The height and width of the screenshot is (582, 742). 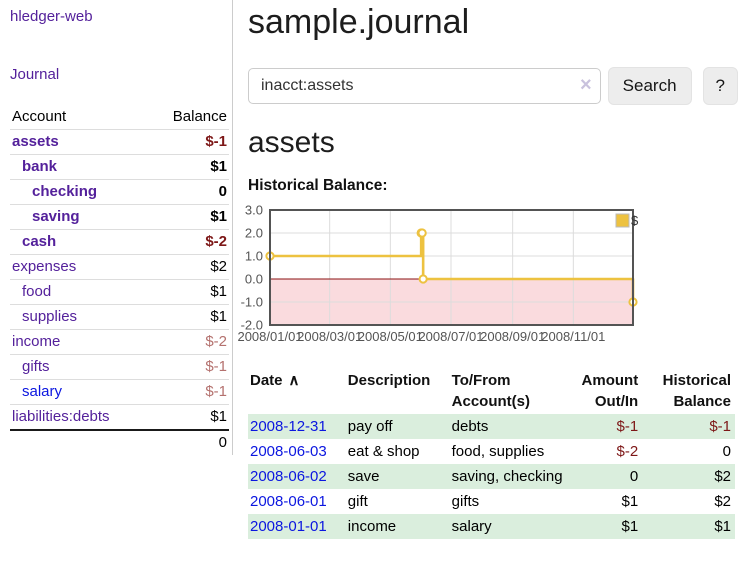 What do you see at coordinates (199, 116) in the screenshot?
I see `accounts-header-balance: Balance` at bounding box center [199, 116].